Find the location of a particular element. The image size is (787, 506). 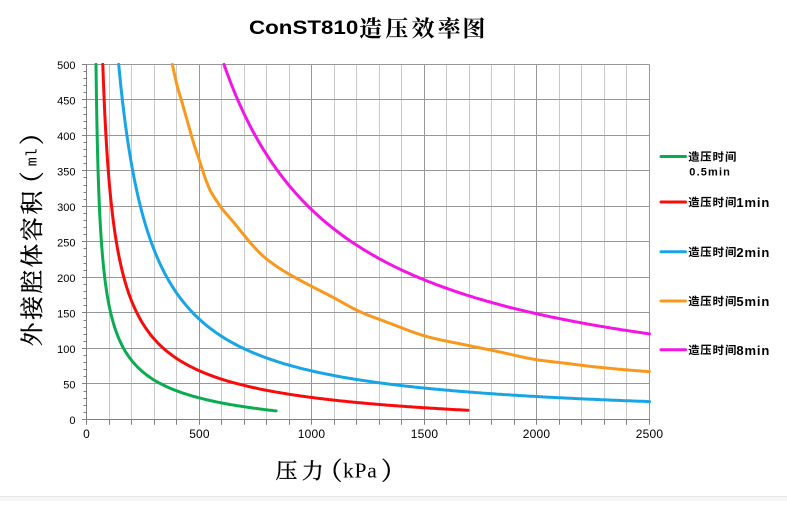

svg-text: 300 is located at coordinates (66, 208).